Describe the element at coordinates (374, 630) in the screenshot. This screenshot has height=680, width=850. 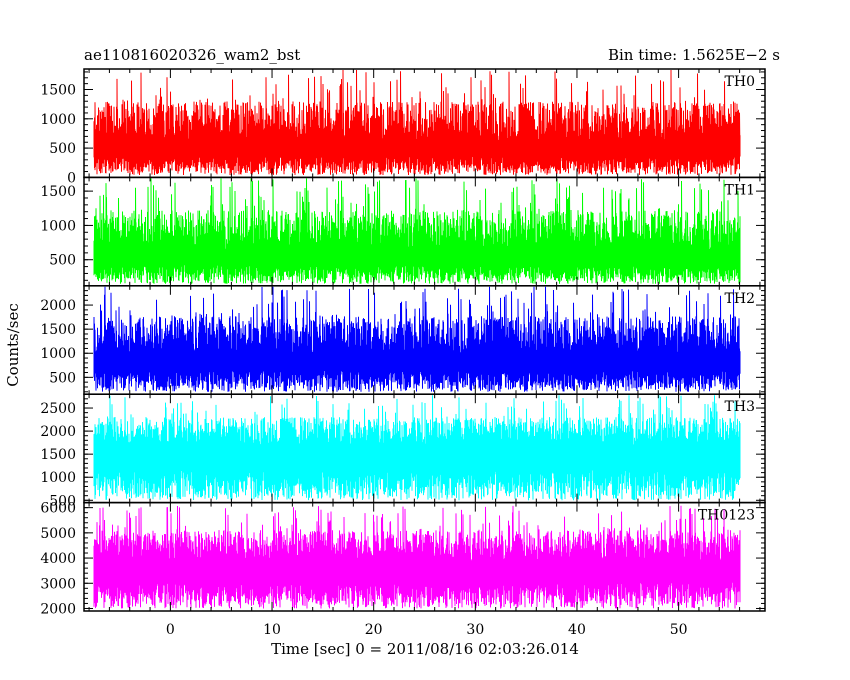
I see `x-tick-label: 20` at that location.